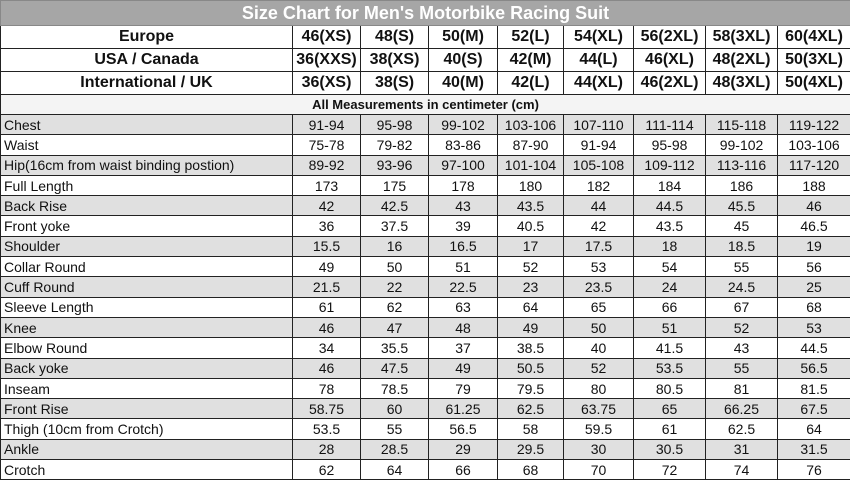 The image size is (850, 501). I want to click on cell-value: 46, so click(813, 206).